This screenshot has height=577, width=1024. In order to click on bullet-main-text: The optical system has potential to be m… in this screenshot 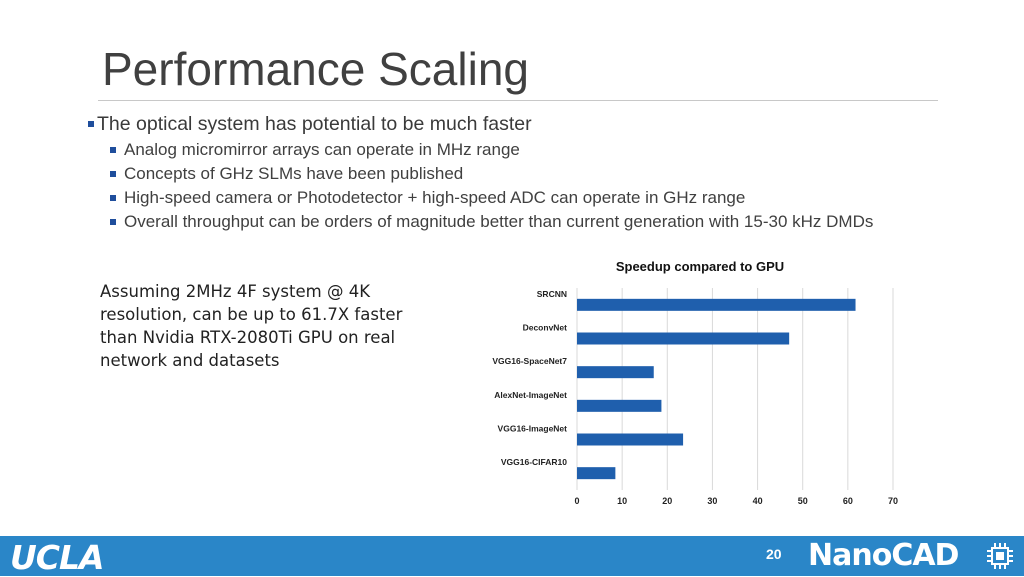, I will do `click(314, 124)`.